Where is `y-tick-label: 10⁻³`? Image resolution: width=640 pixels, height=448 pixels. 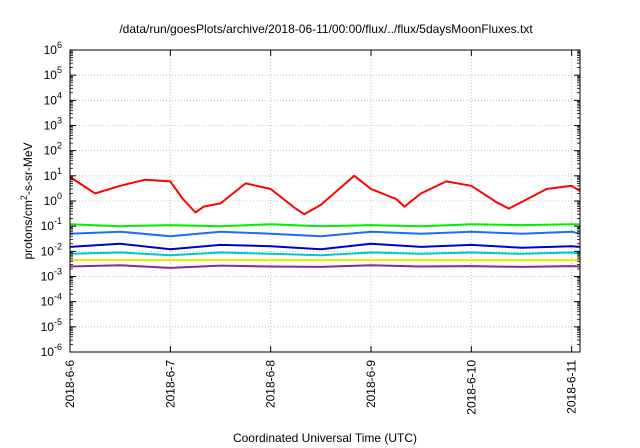
y-tick-label: 10⁻³ is located at coordinates (51, 275).